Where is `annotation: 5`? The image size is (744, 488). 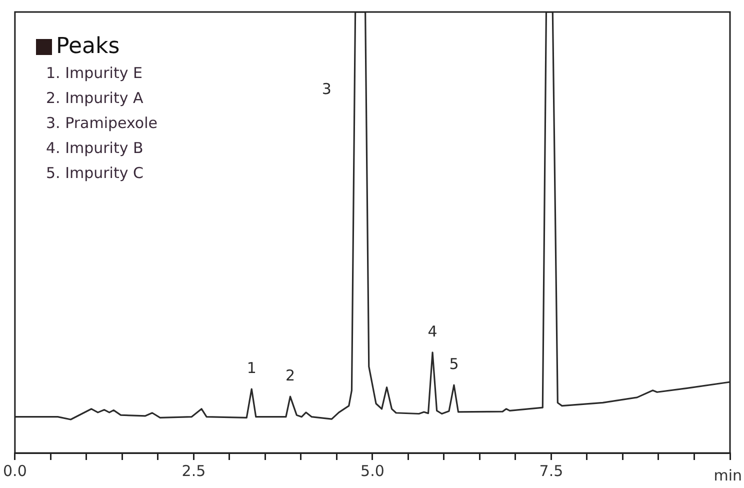 annotation: 5 is located at coordinates (454, 363).